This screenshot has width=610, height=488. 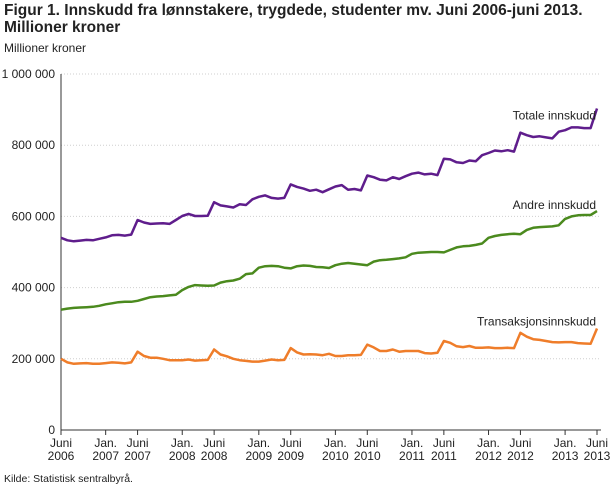 I want to click on x-tick-label: Juni 2008, so click(x=214, y=449).